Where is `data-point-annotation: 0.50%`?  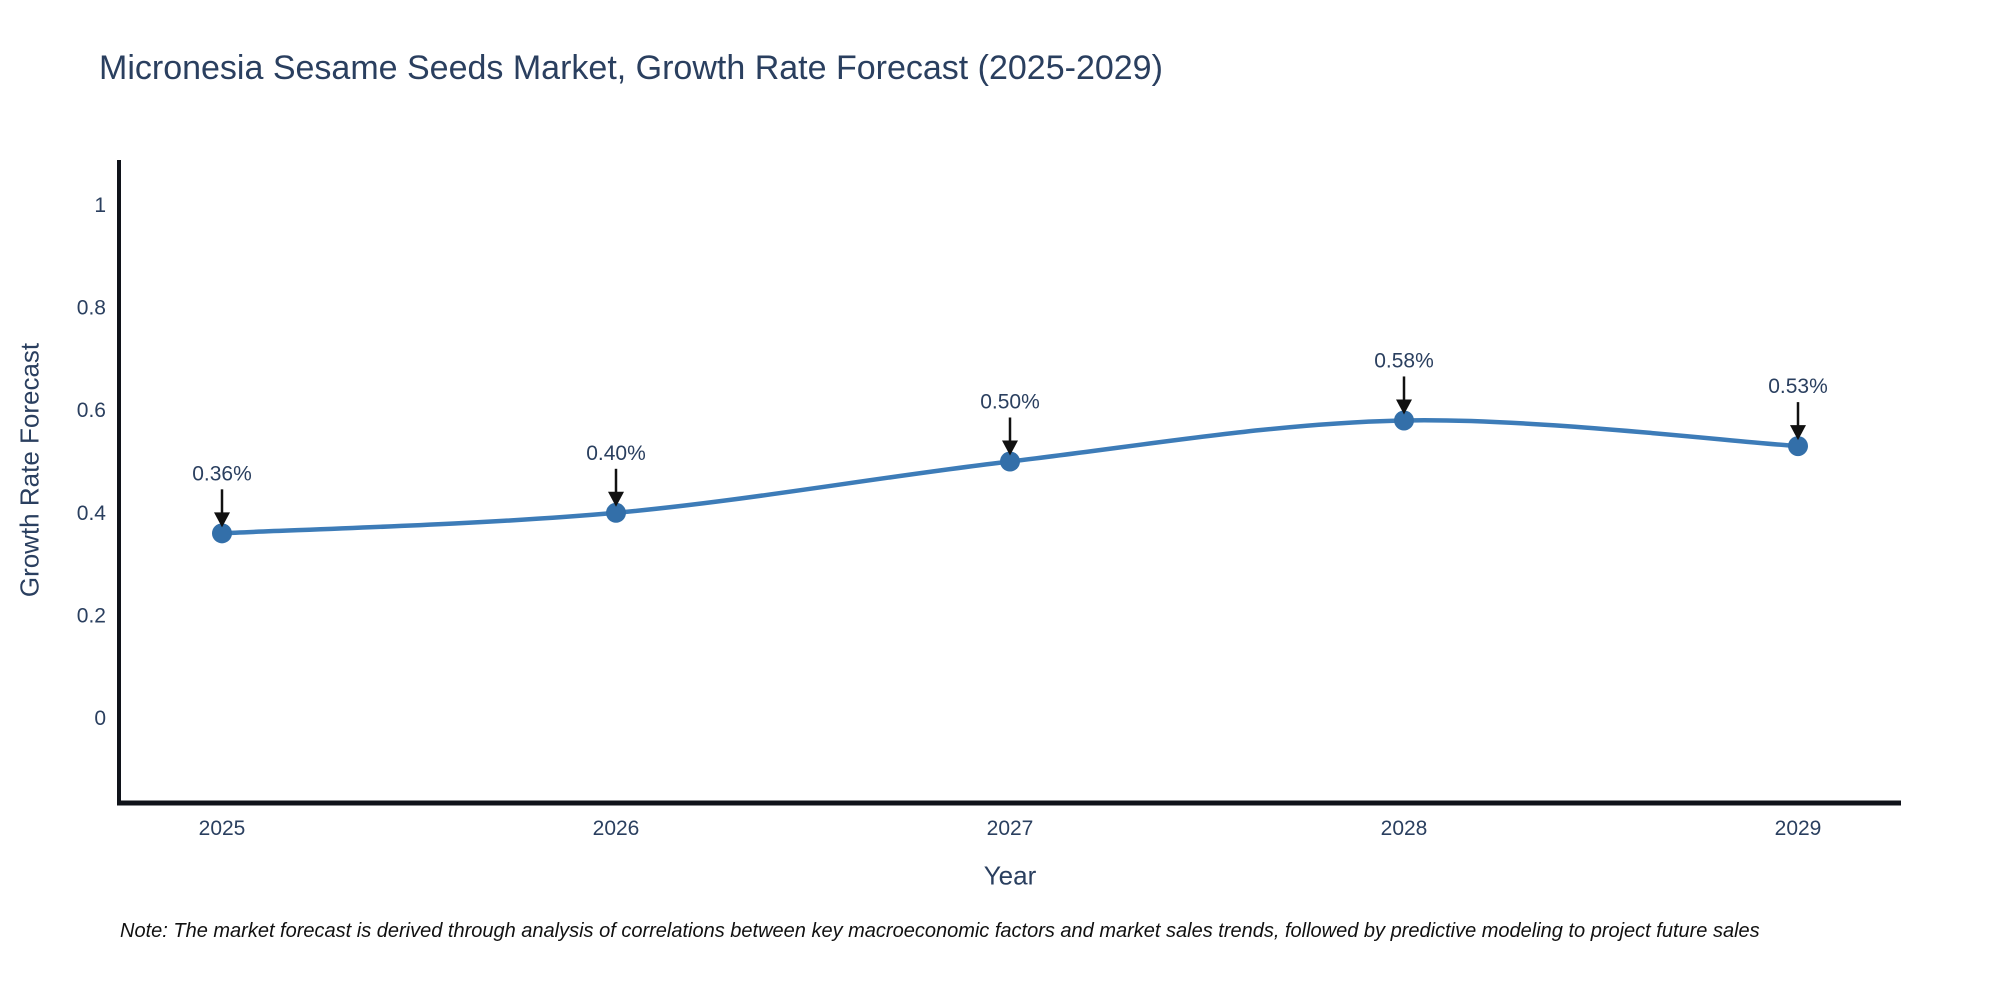 data-point-annotation: 0.50% is located at coordinates (1010, 402).